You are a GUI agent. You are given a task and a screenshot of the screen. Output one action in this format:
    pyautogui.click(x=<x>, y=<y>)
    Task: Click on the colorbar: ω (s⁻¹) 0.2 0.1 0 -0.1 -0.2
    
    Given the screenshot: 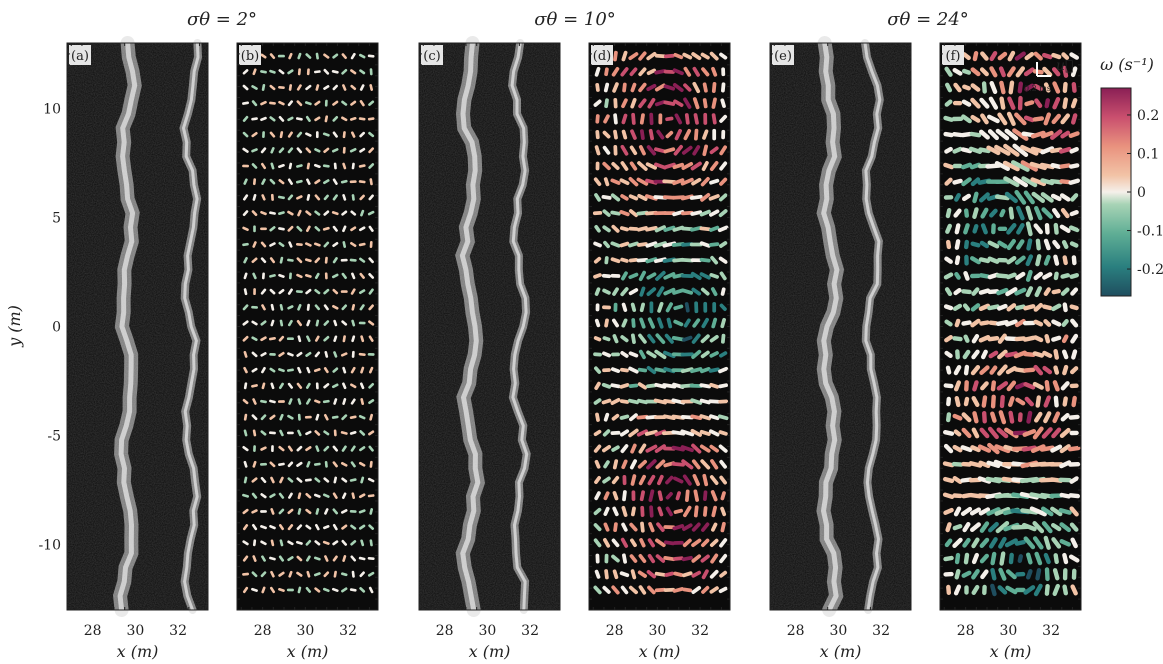 What is the action you would take?
    pyautogui.click(x=1131, y=176)
    